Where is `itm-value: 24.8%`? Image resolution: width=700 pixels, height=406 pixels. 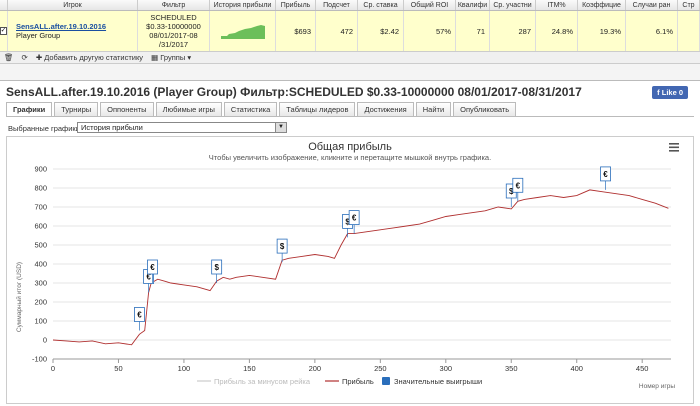 itm-value: 24.8% is located at coordinates (557, 31).